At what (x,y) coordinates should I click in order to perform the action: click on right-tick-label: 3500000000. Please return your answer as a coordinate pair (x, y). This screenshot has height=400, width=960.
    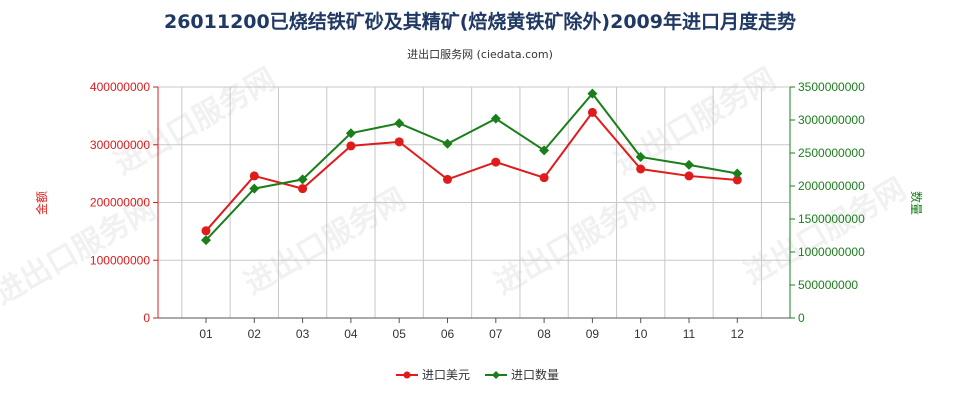
    Looking at the image, I should click on (831, 87).